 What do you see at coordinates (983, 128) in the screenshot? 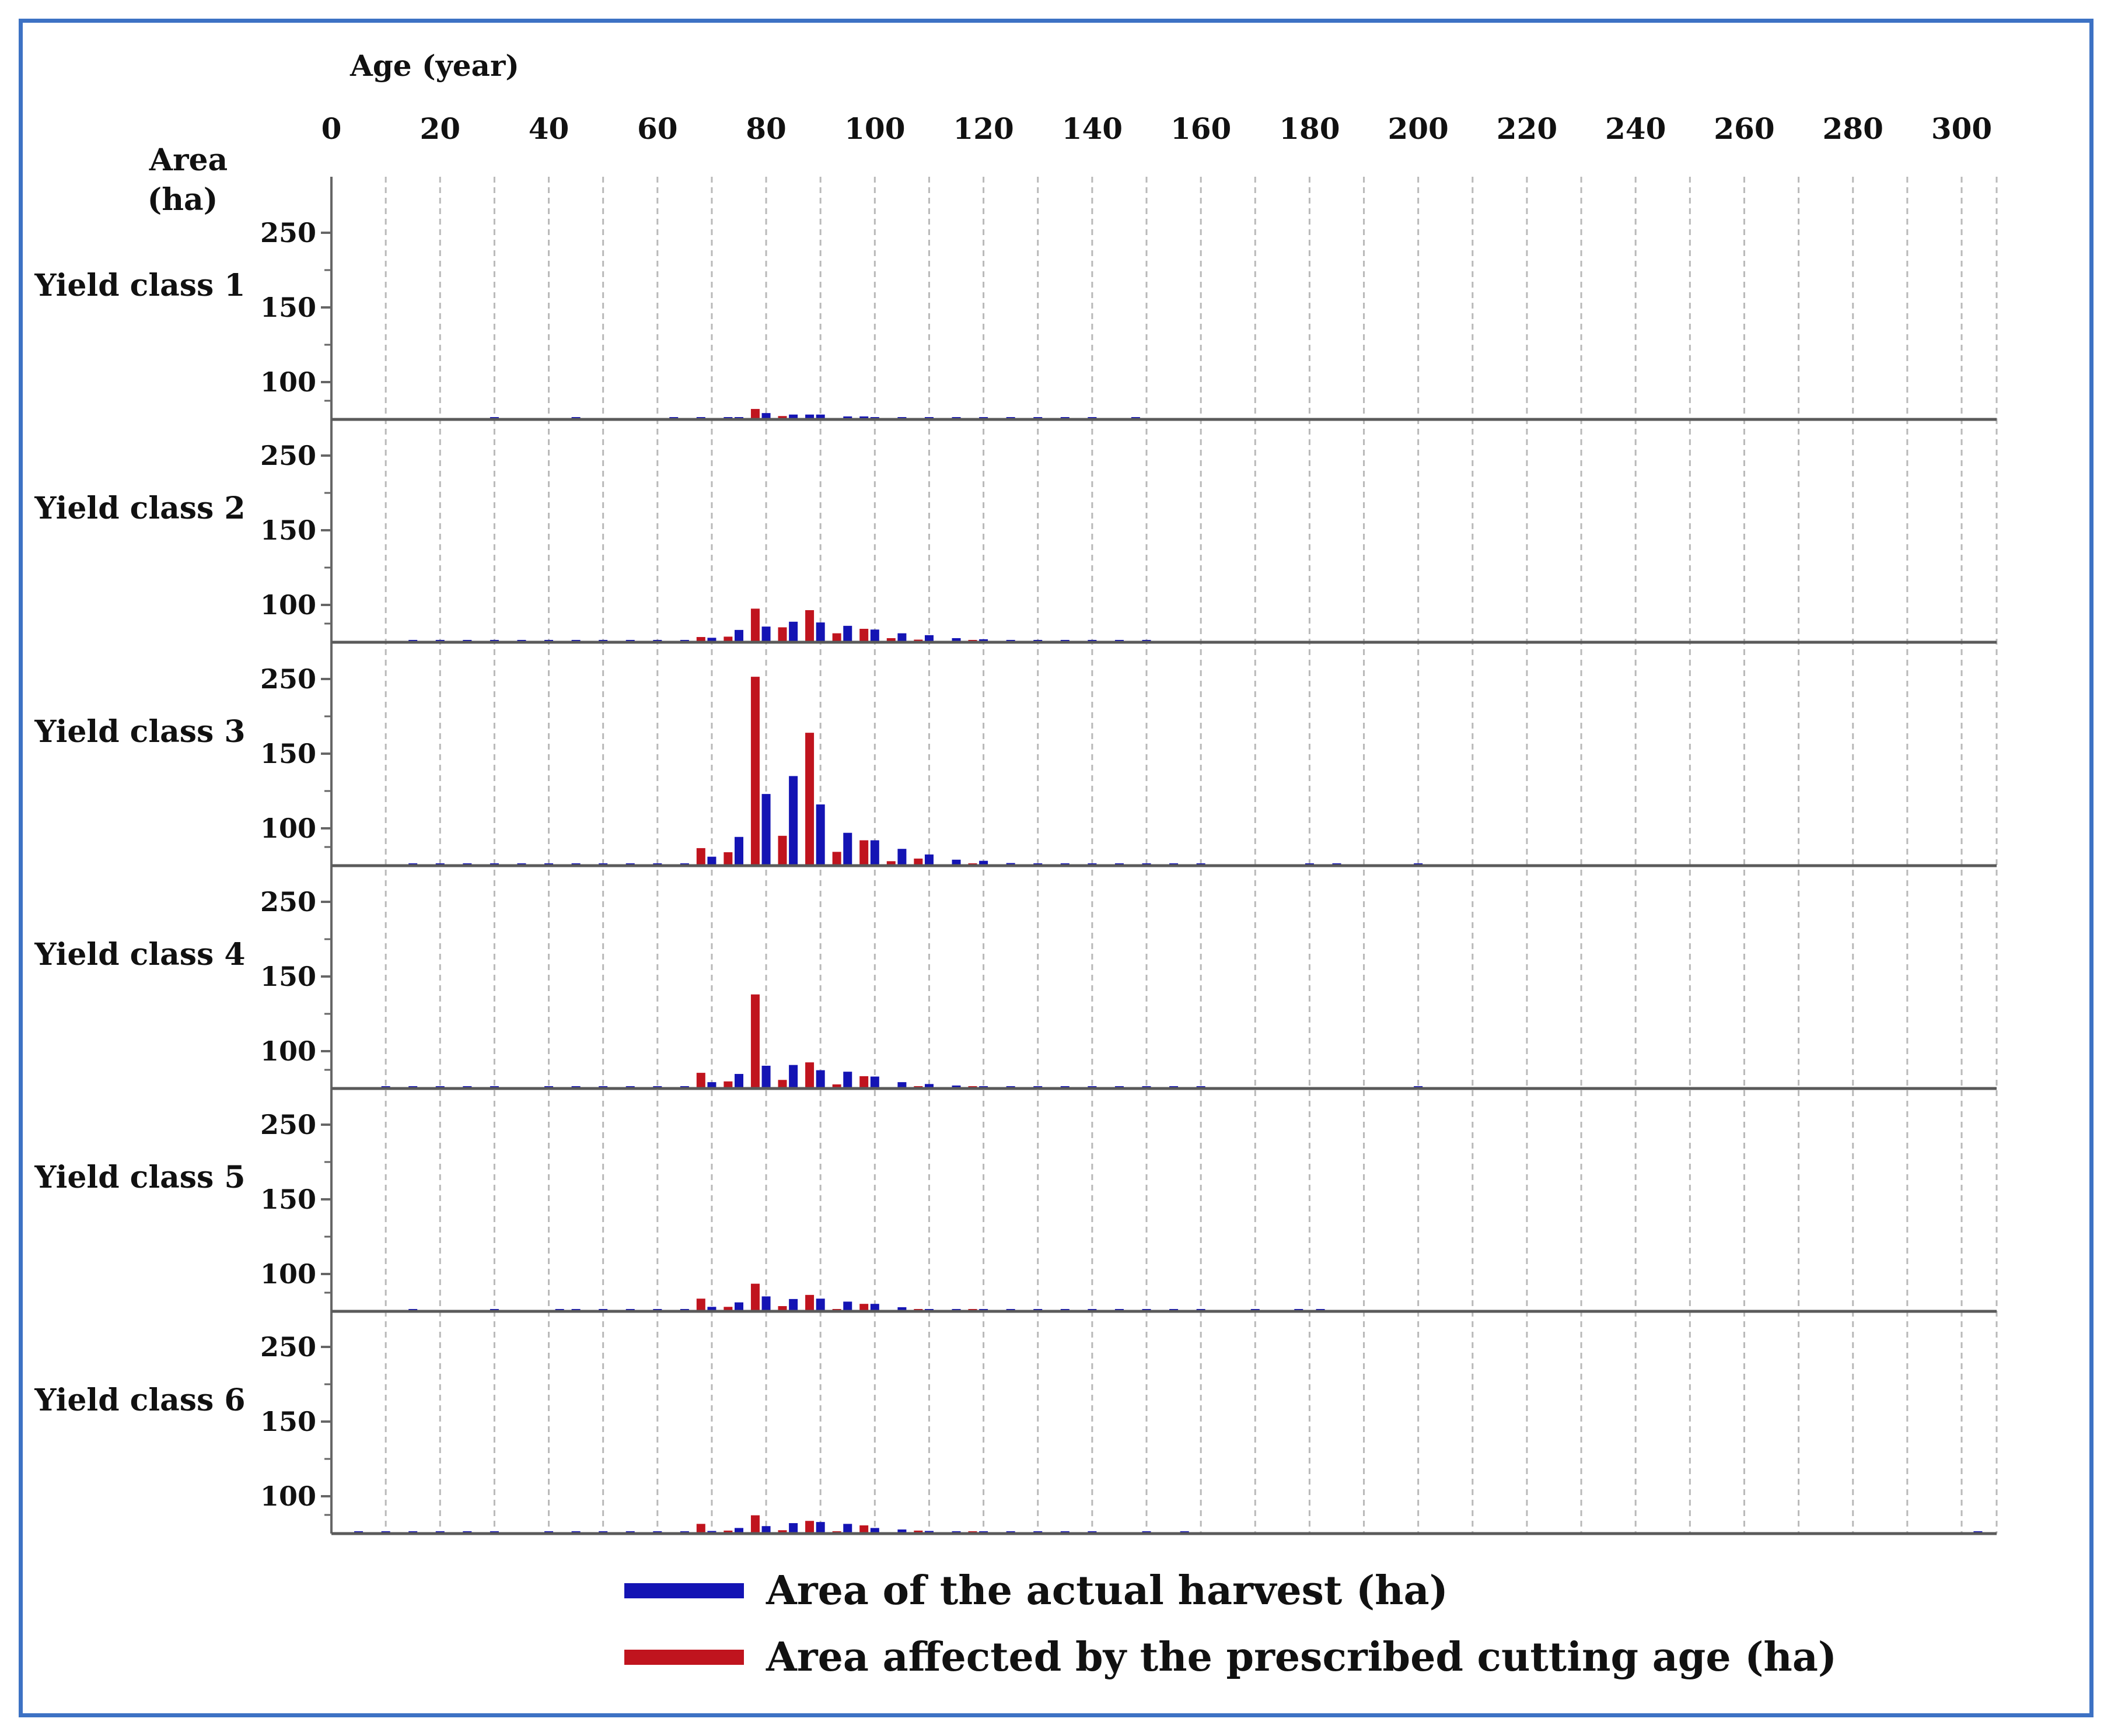
I see `x-tick-label-120: 120` at bounding box center [983, 128].